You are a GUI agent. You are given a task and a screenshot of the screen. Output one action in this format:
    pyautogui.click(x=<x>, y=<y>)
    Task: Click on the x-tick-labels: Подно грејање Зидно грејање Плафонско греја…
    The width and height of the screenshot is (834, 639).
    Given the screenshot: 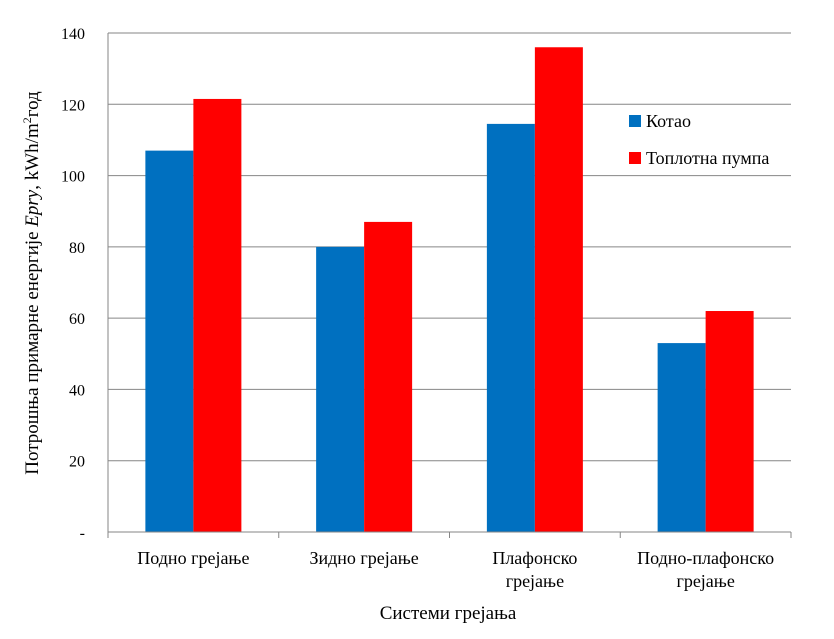 What is the action you would take?
    pyautogui.click(x=449, y=561)
    